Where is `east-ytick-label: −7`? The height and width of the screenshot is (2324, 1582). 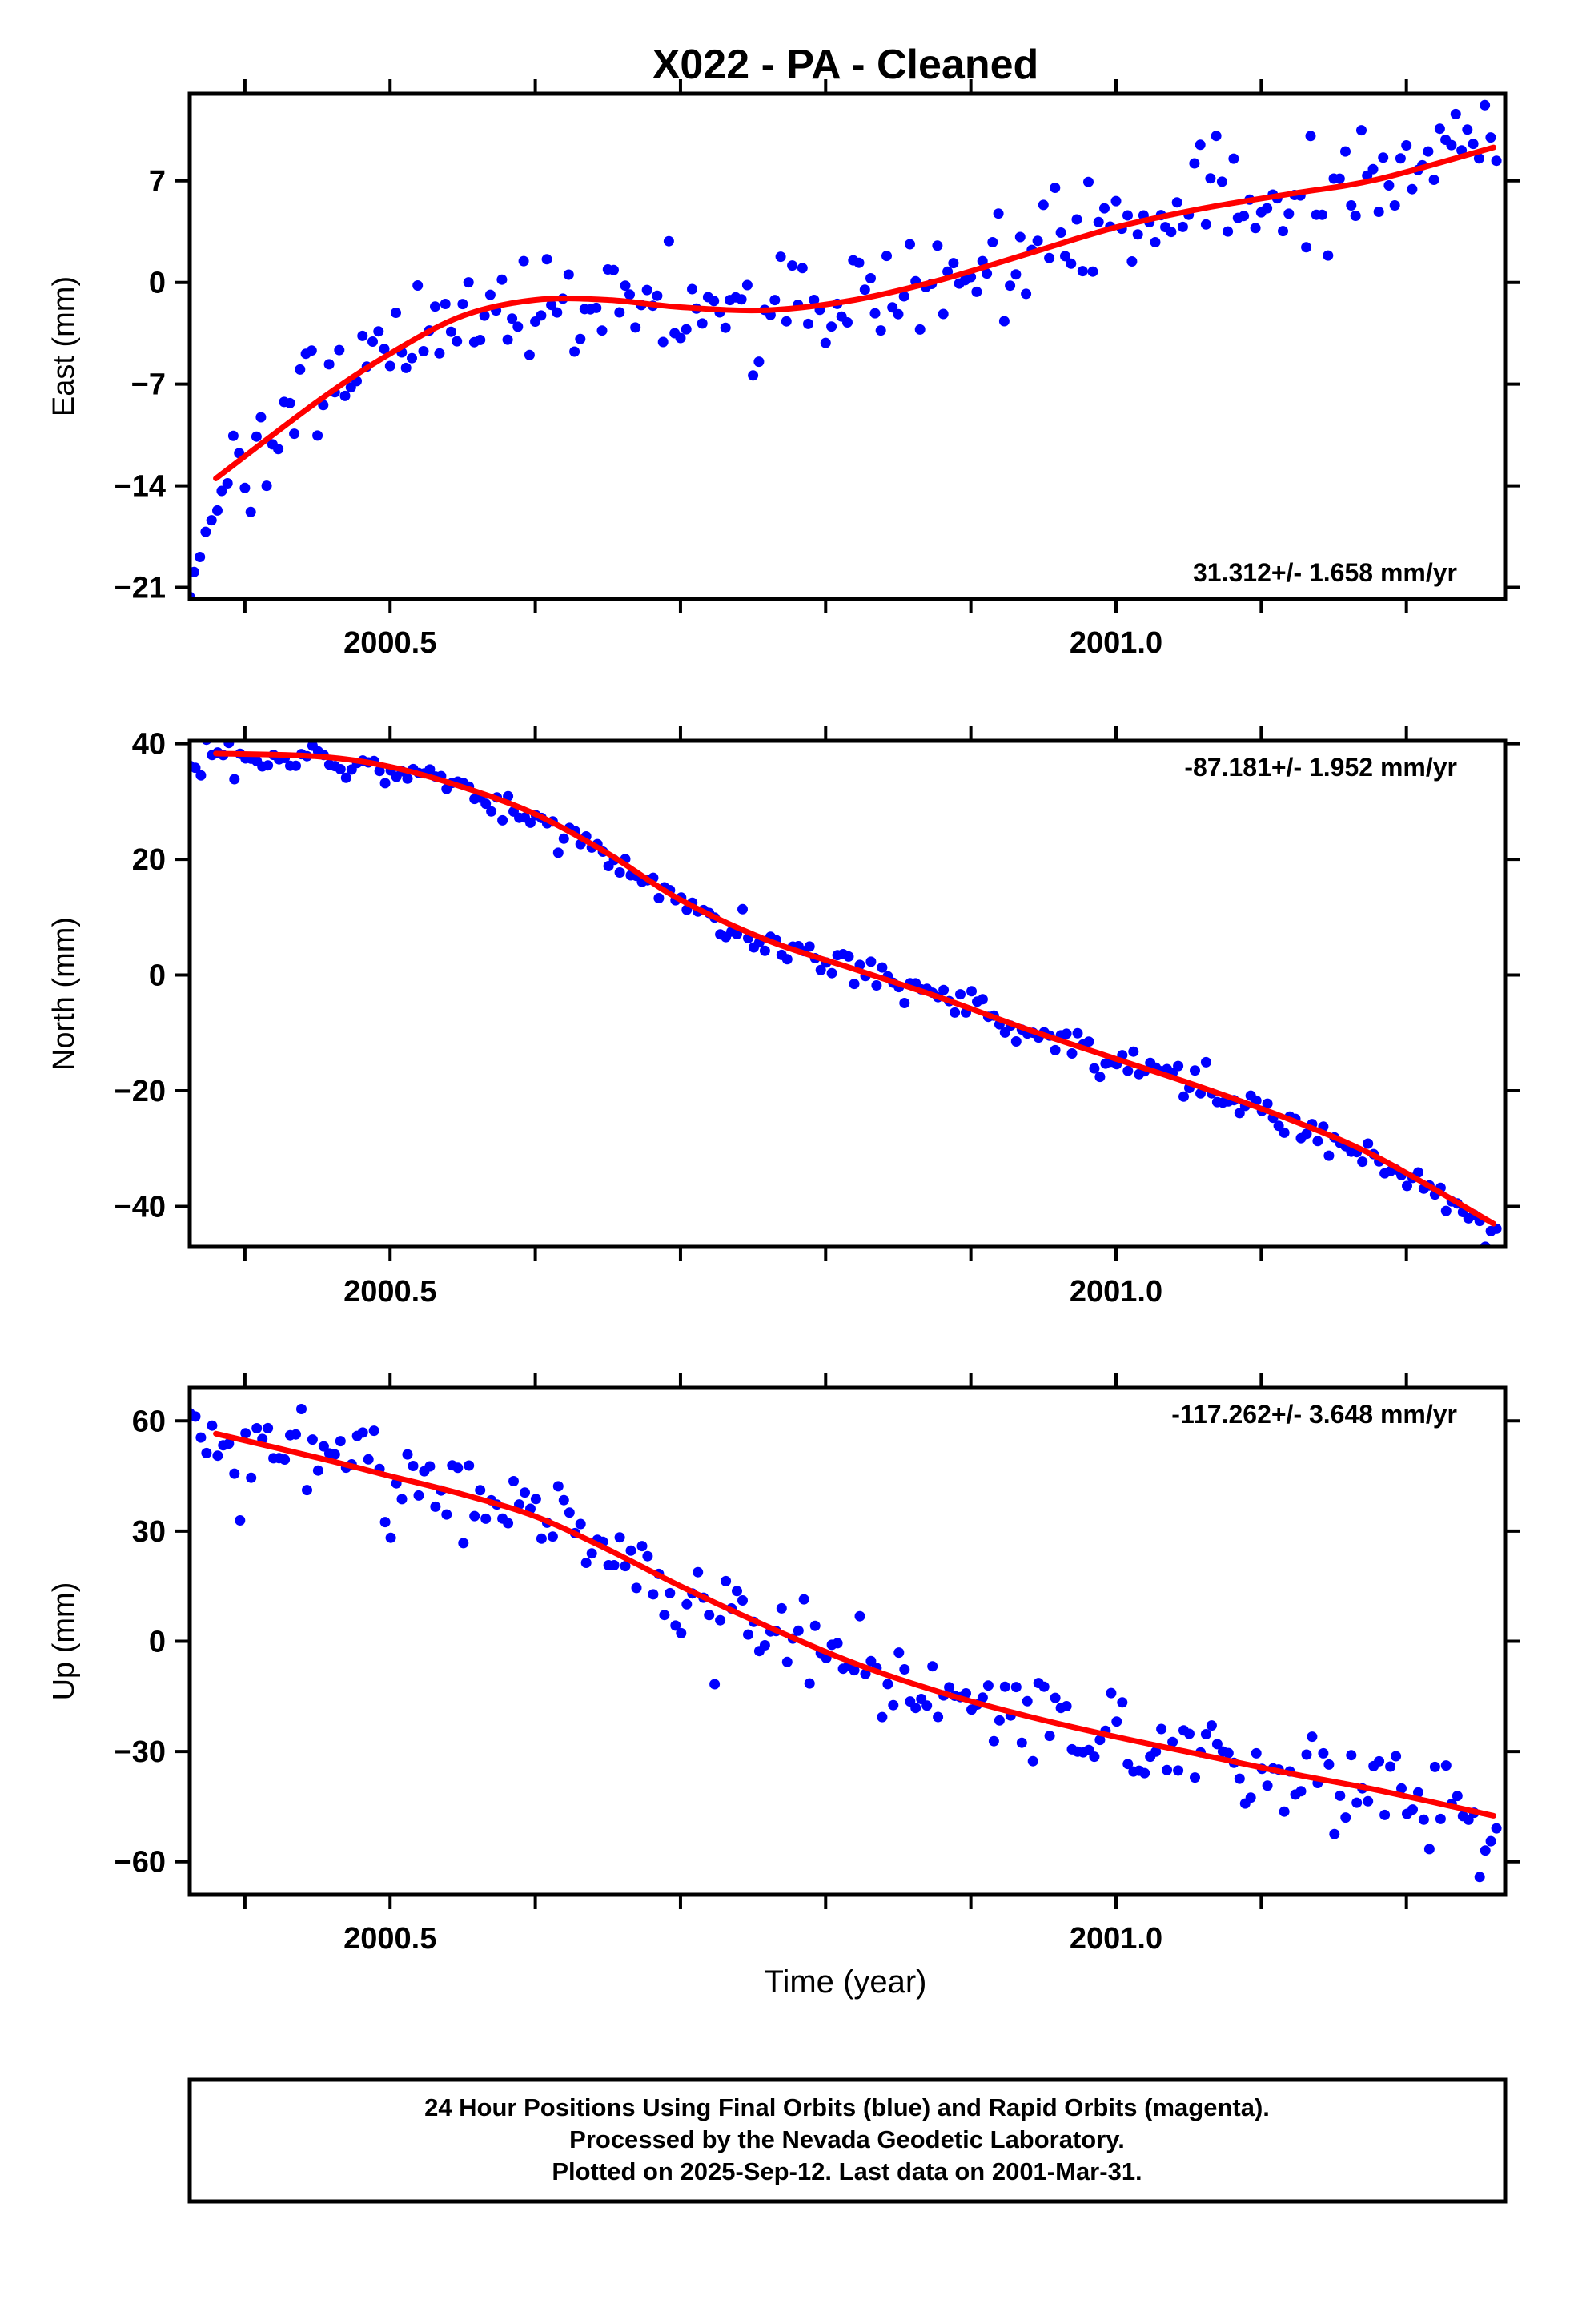
east-ytick-label: −7 is located at coordinates (148, 385).